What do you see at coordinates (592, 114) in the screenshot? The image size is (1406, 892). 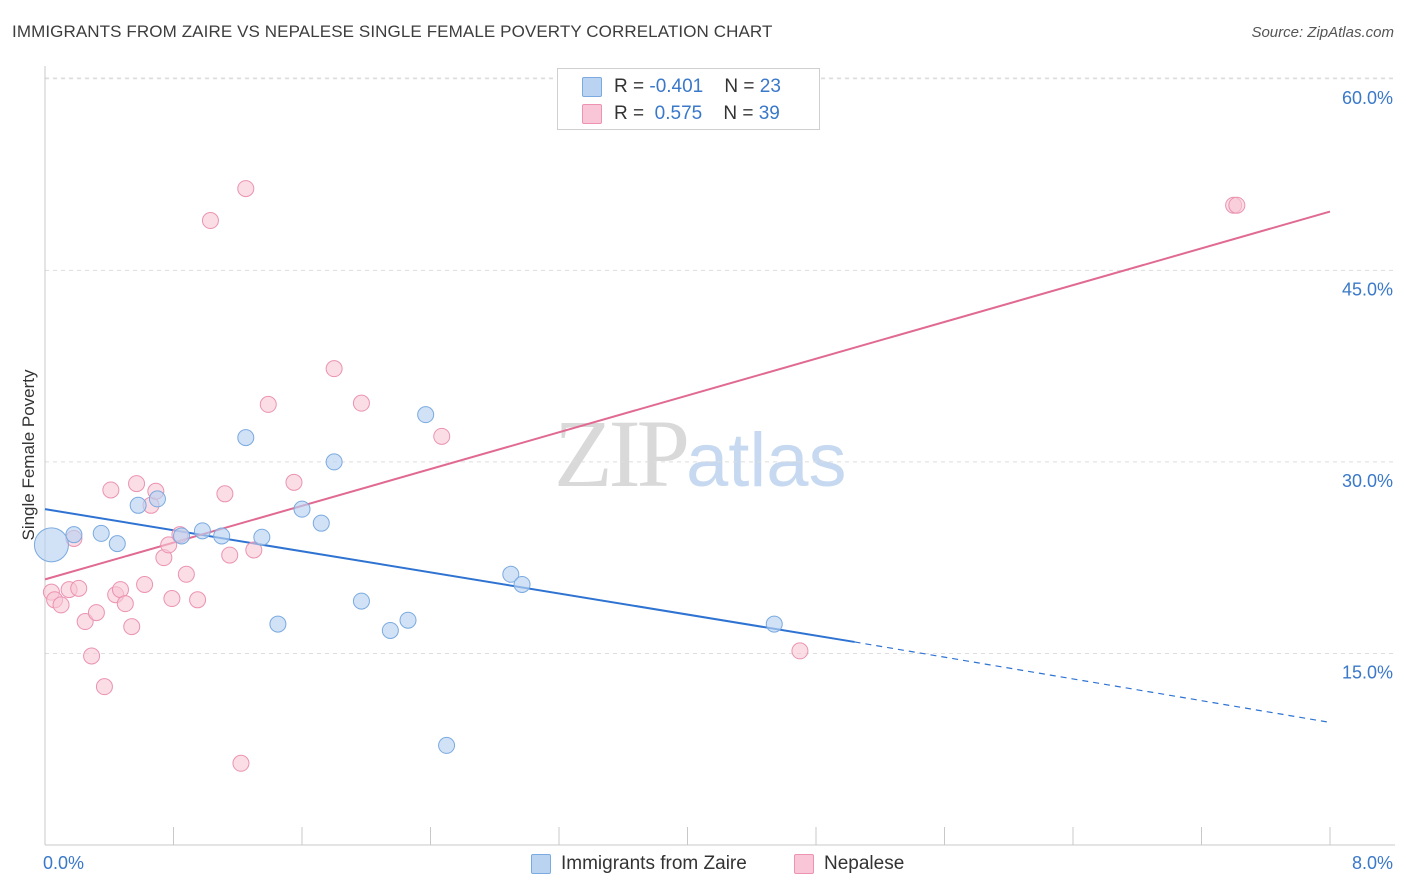 I see `legend-swatch-nepalese` at bounding box center [592, 114].